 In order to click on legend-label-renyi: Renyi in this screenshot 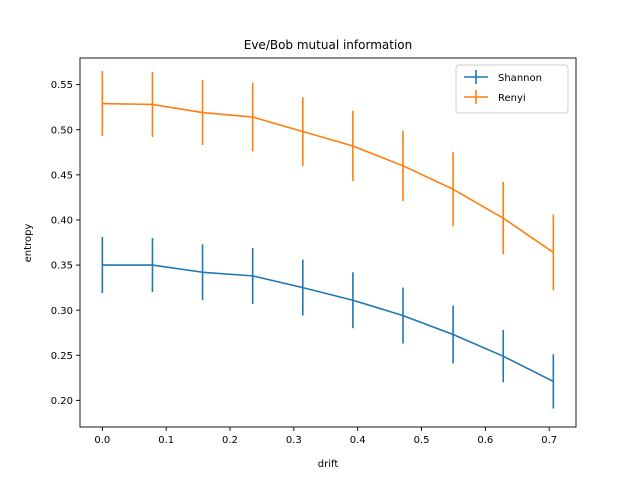, I will do `click(512, 98)`.